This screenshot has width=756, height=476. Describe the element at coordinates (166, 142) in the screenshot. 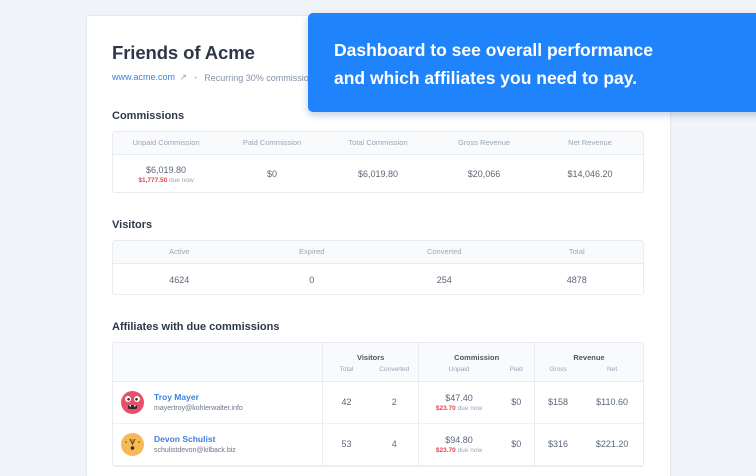

I see `col-unpaid-commission: Unpaid Commission` at that location.